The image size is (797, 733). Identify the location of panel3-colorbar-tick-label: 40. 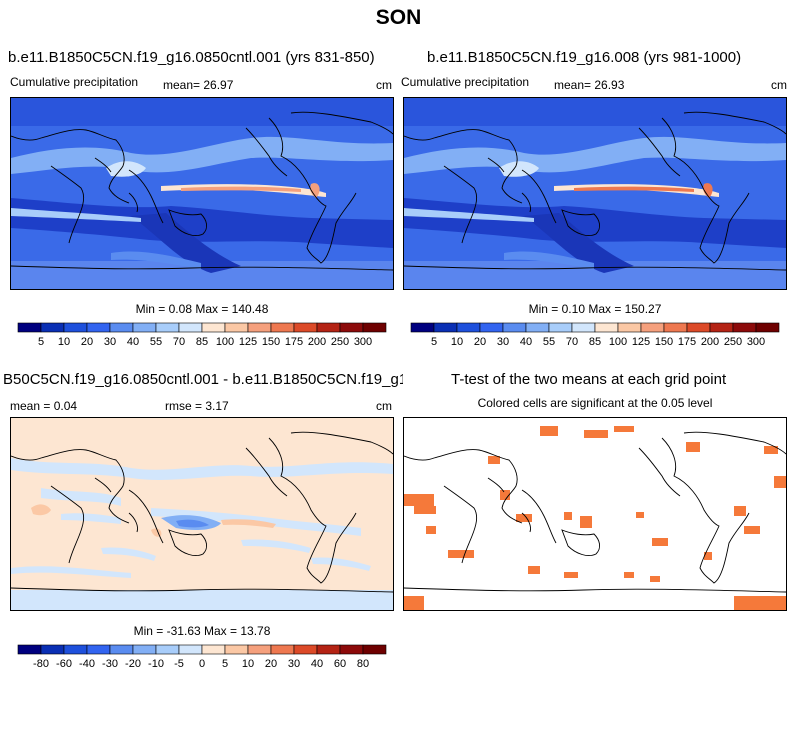
(317, 664).